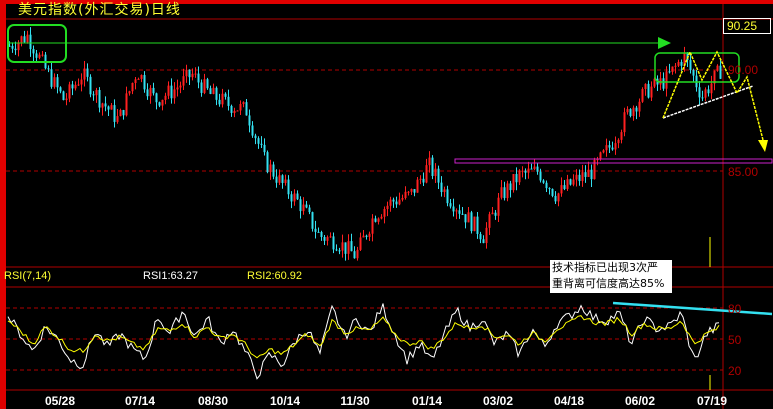 Image resolution: width=773 pixels, height=409 pixels. Describe the element at coordinates (285, 401) in the screenshot. I see `date-tick: 10/14` at that location.